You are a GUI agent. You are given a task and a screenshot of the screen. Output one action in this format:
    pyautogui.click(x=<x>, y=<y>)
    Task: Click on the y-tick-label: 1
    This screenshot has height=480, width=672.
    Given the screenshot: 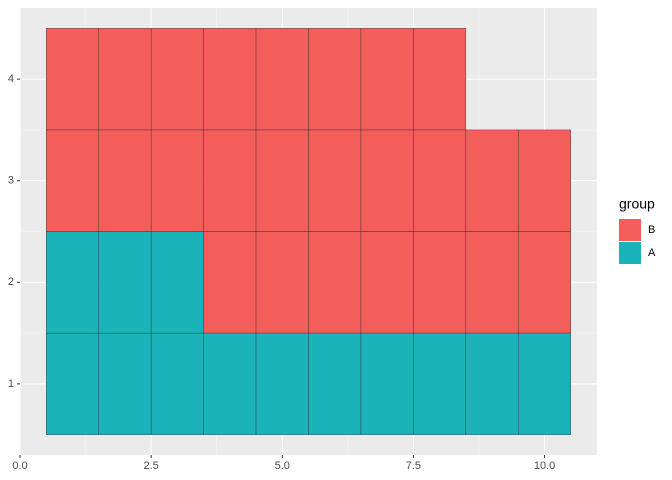 What is the action you would take?
    pyautogui.click(x=11, y=384)
    